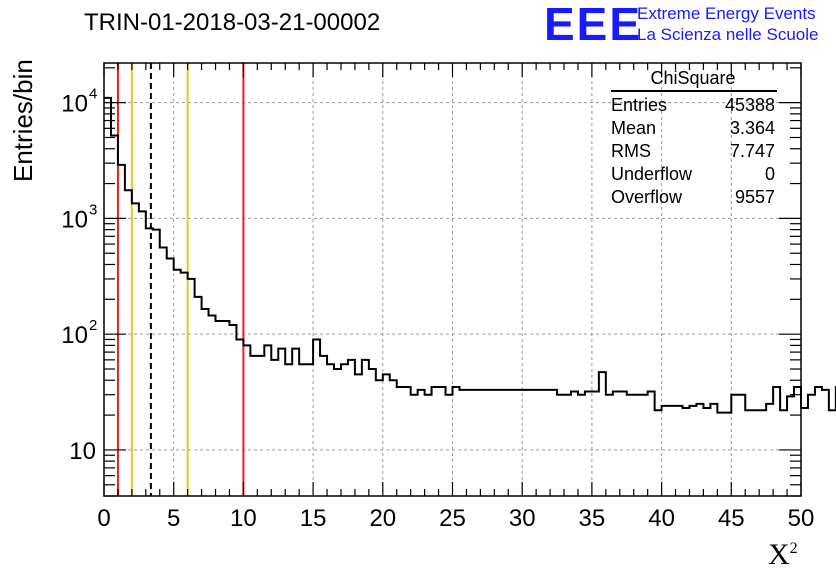 The width and height of the screenshot is (836, 572). What do you see at coordinates (694, 91) in the screenshot?
I see `stats-divider` at bounding box center [694, 91].